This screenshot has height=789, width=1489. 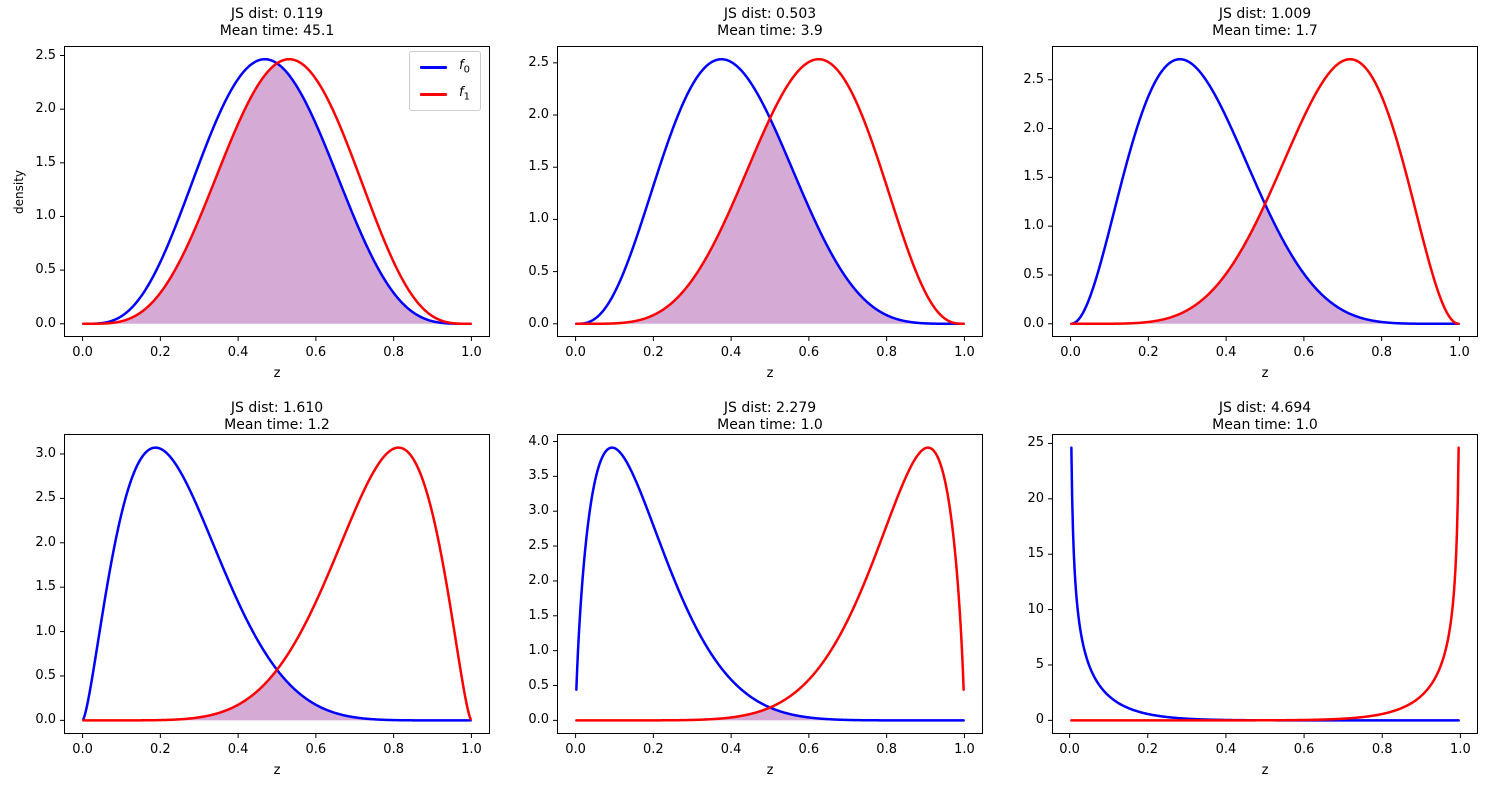 I want to click on subplot-5-title: JS dist: 2.279 Mean time: 1.0, so click(x=770, y=418).